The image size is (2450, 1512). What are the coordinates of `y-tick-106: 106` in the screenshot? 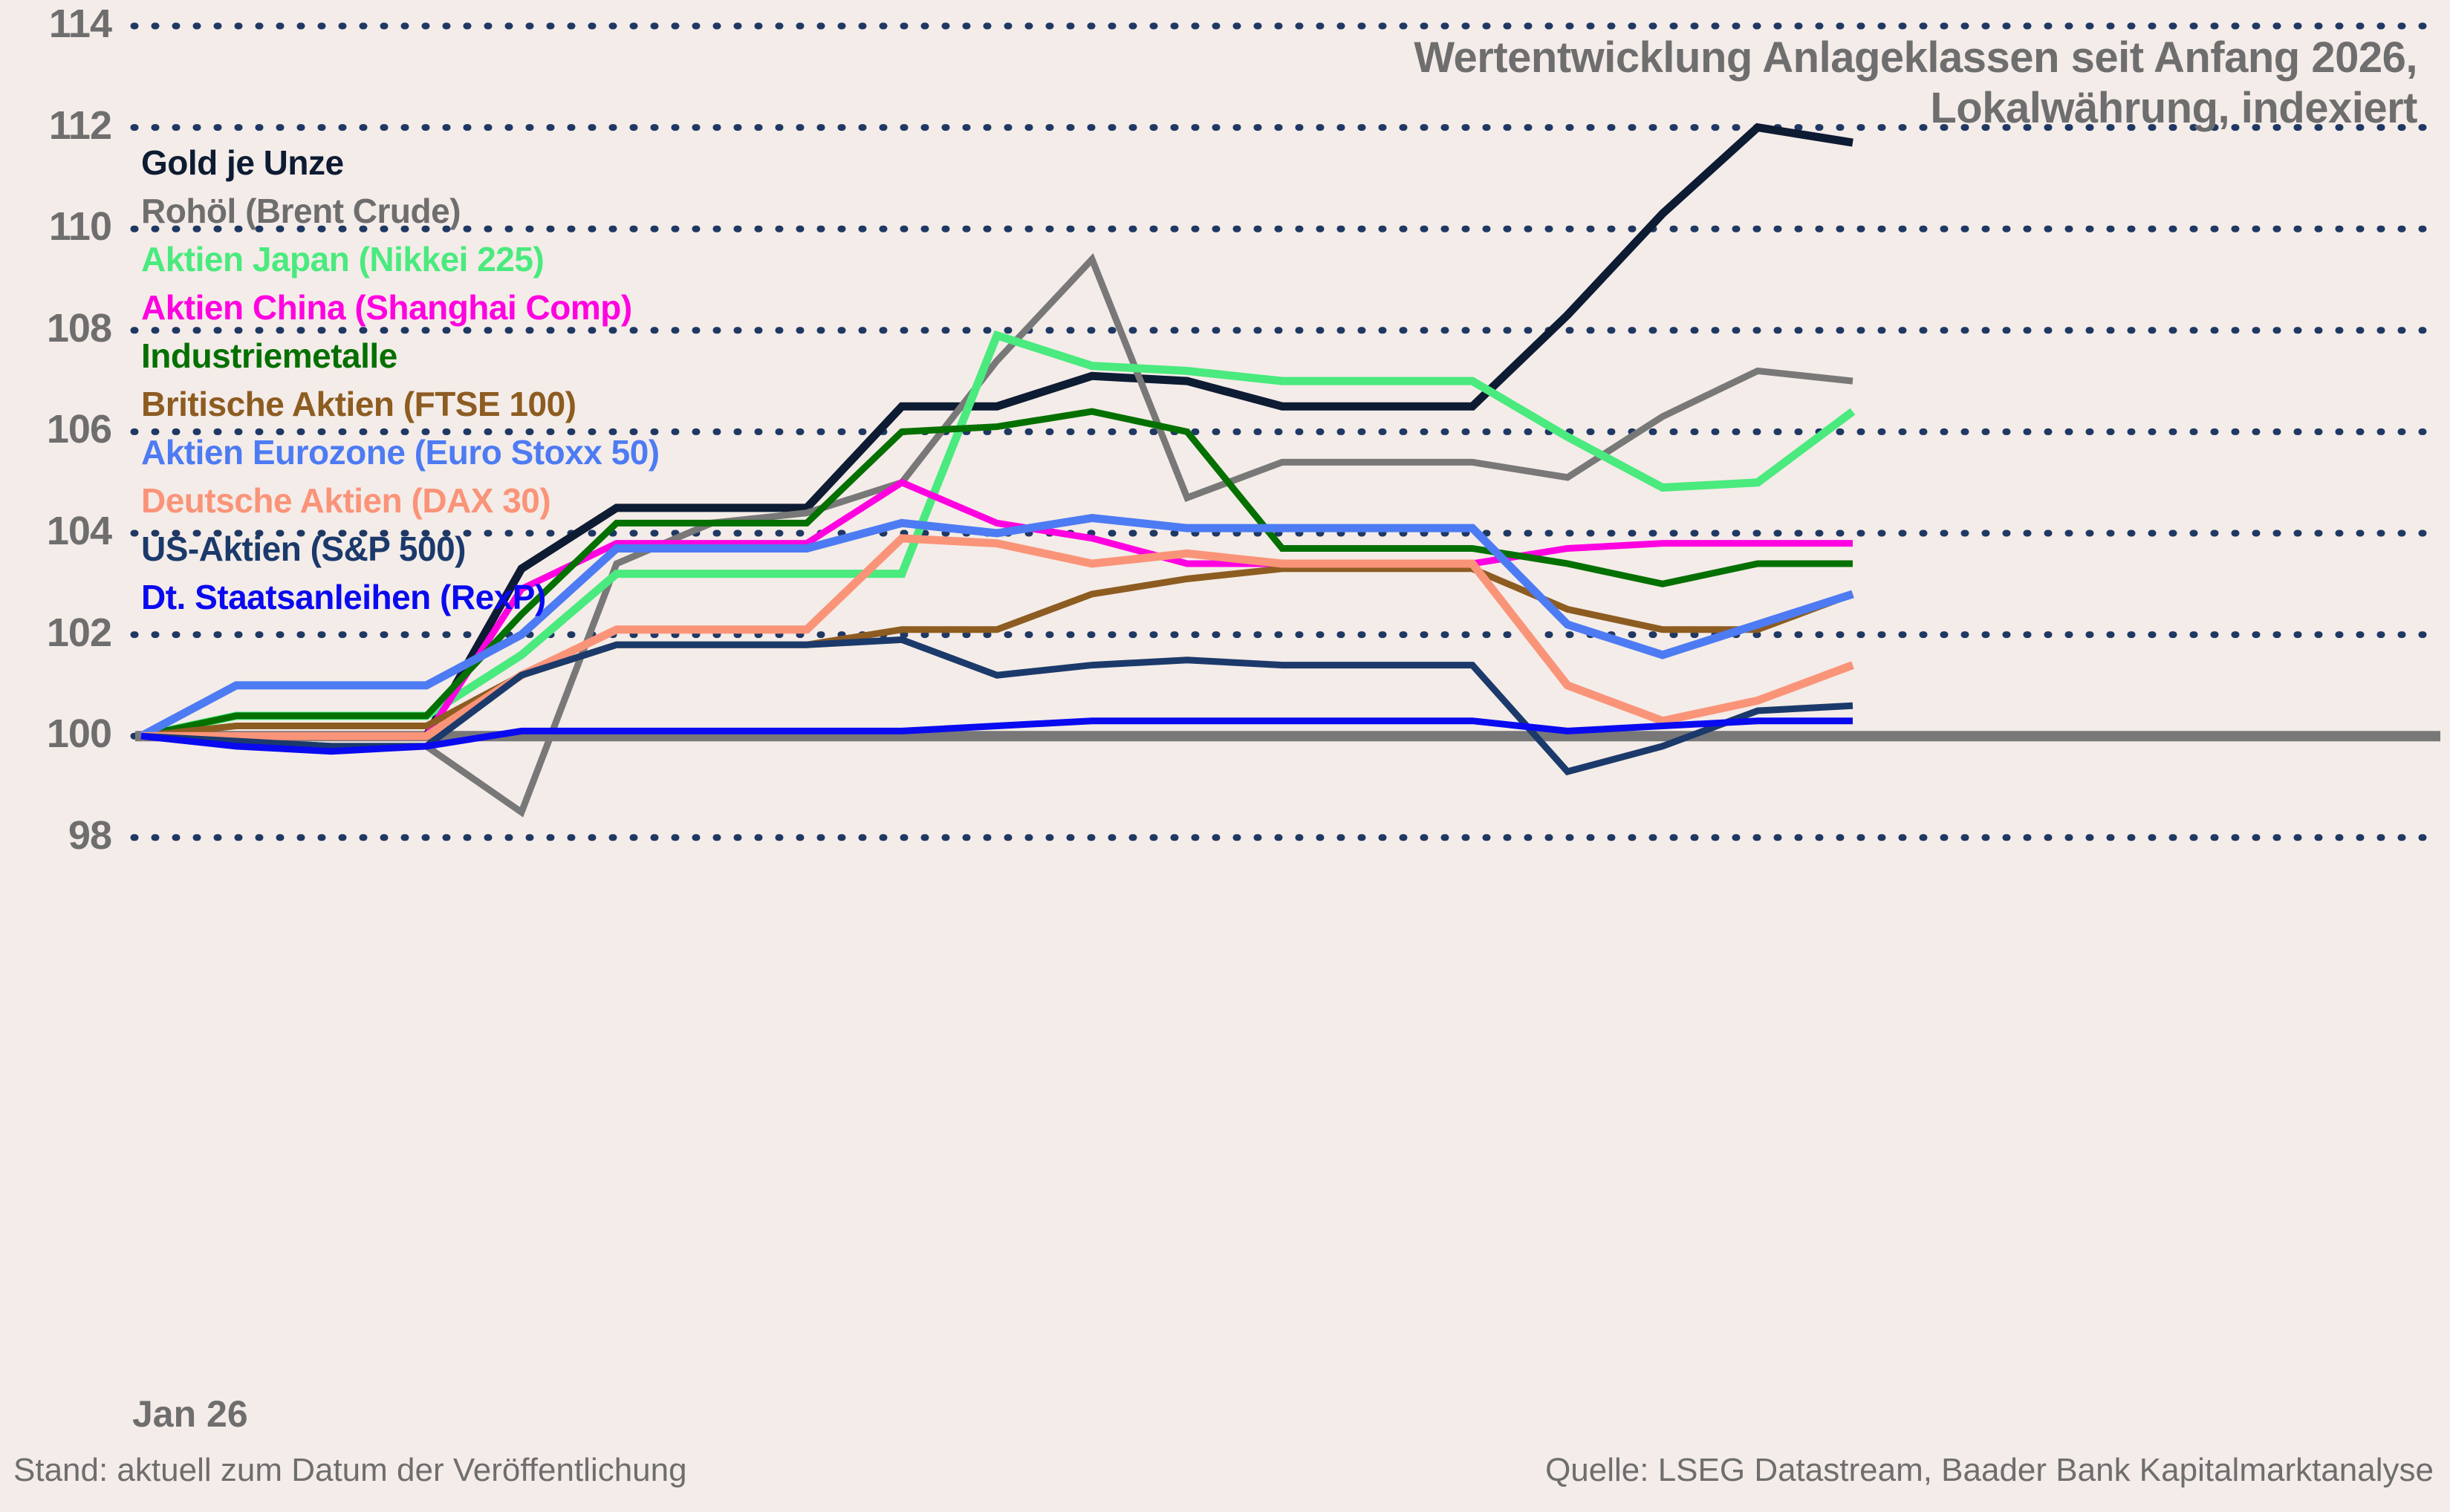 It's located at (79, 429).